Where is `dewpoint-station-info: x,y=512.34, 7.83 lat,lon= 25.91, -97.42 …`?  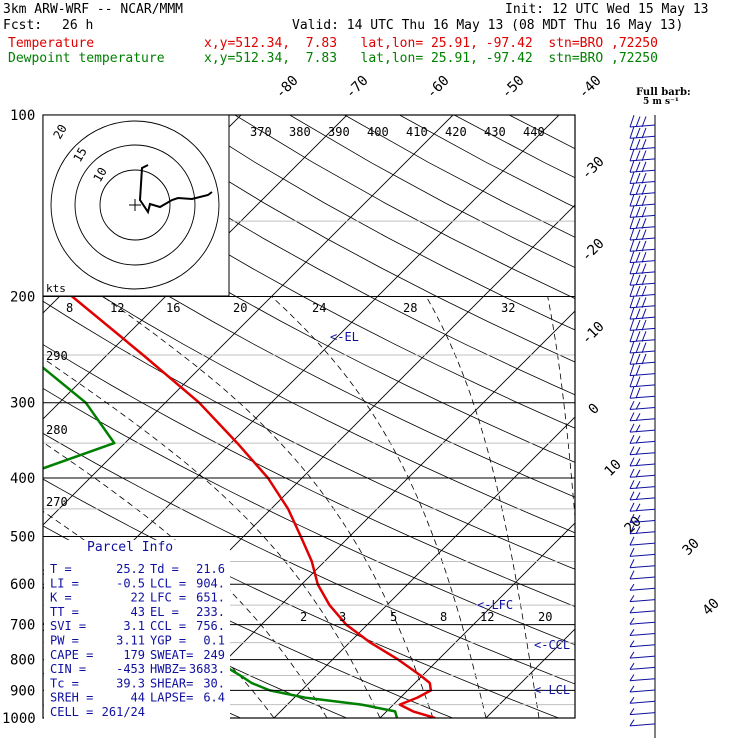
dewpoint-station-info: x,y=512.34, 7.83 lat,lon= 25.91, -97.42 … is located at coordinates (431, 58).